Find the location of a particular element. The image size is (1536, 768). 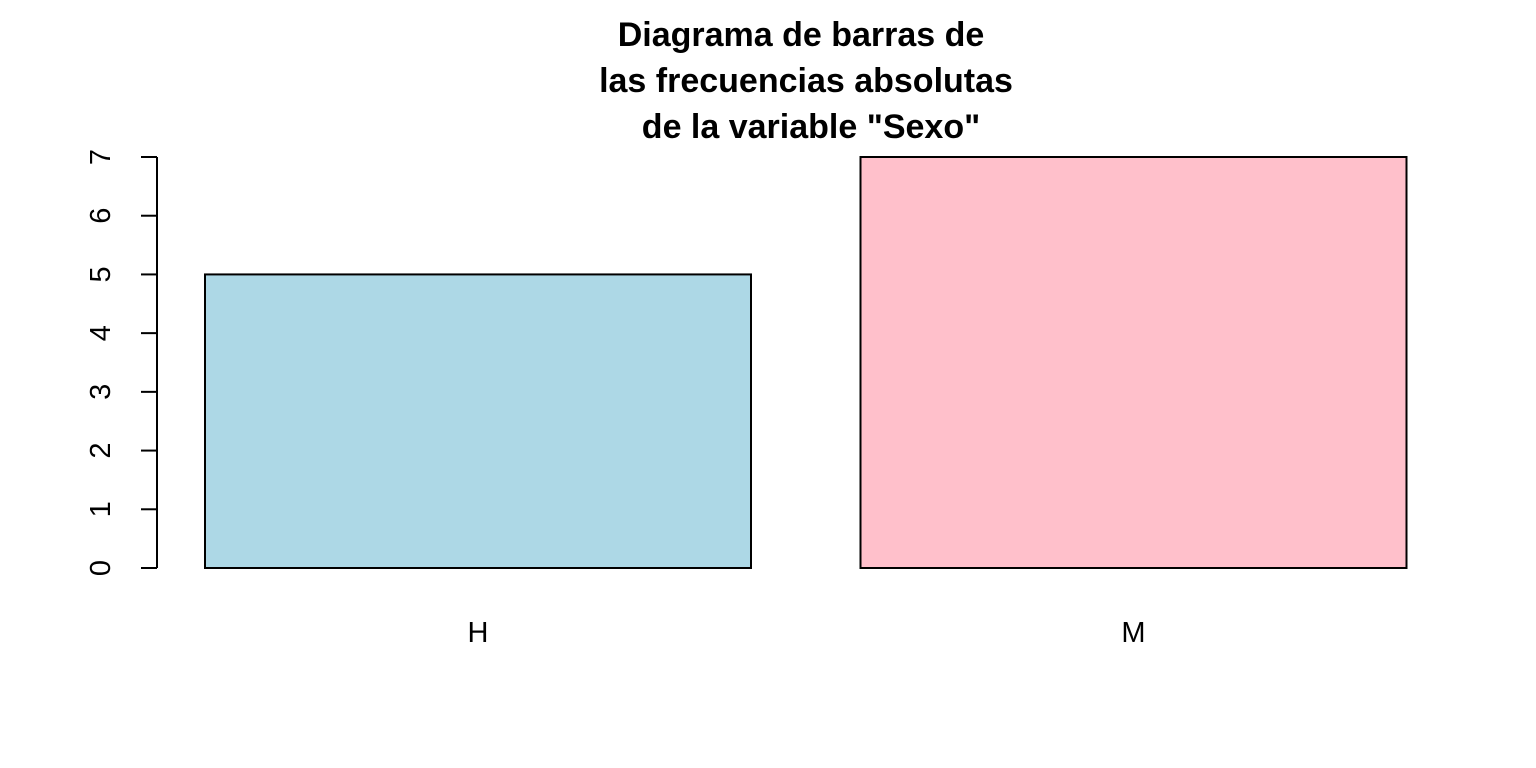

y-axis: 0 1 2 3 4 5 6 7 is located at coordinates (121, 362).